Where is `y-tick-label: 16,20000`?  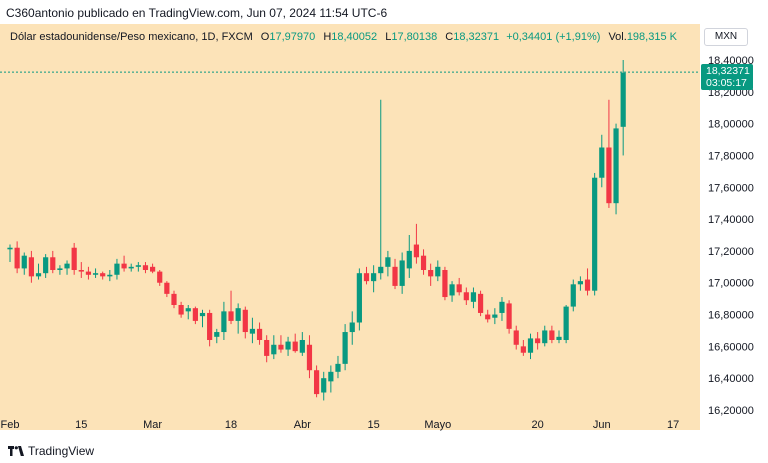 y-tick-label: 16,20000 is located at coordinates (731, 411).